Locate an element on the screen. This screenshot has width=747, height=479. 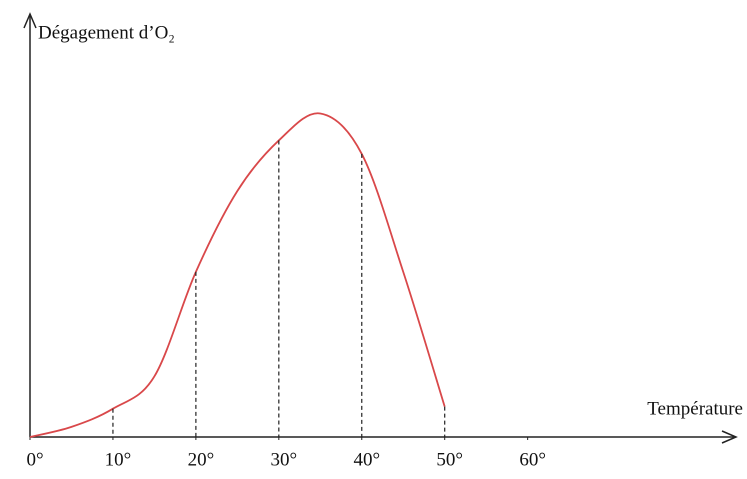
x-tick-label: 60° is located at coordinates (532, 459).